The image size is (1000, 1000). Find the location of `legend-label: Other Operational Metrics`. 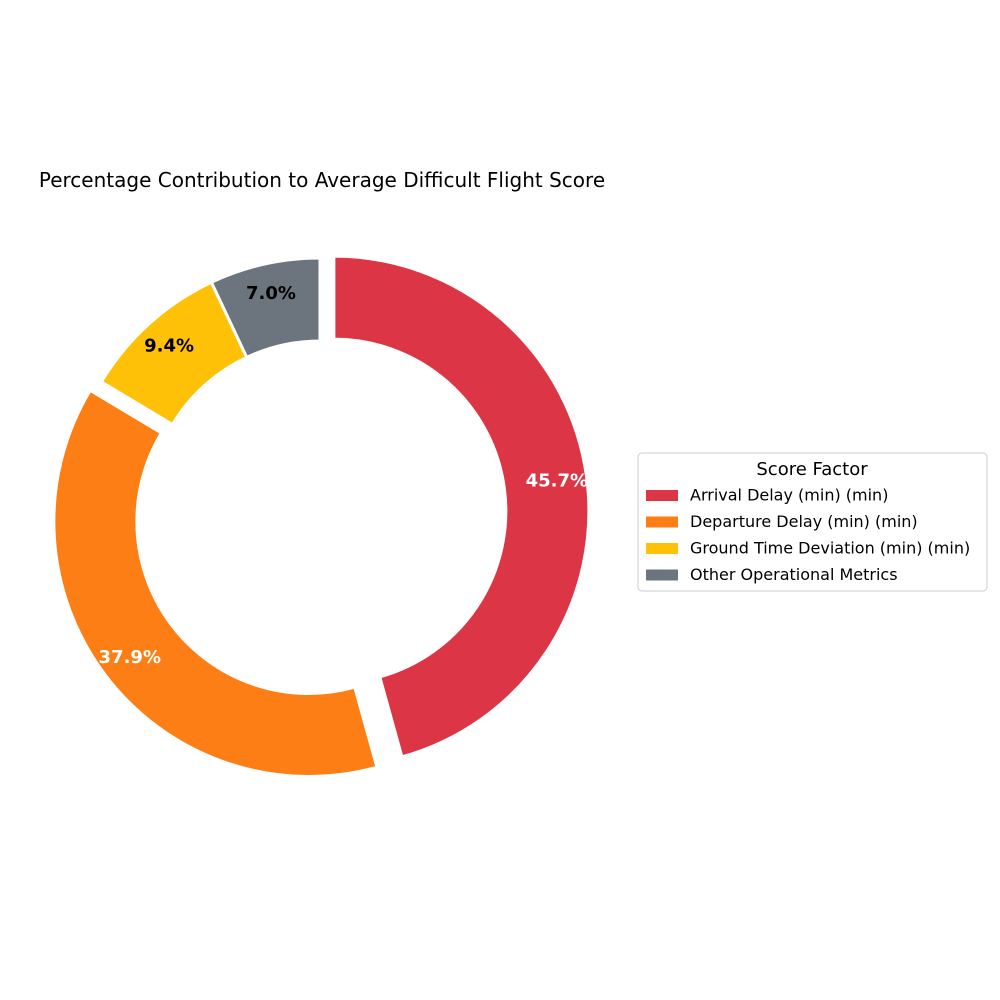

legend-label: Other Operational Metrics is located at coordinates (794, 574).